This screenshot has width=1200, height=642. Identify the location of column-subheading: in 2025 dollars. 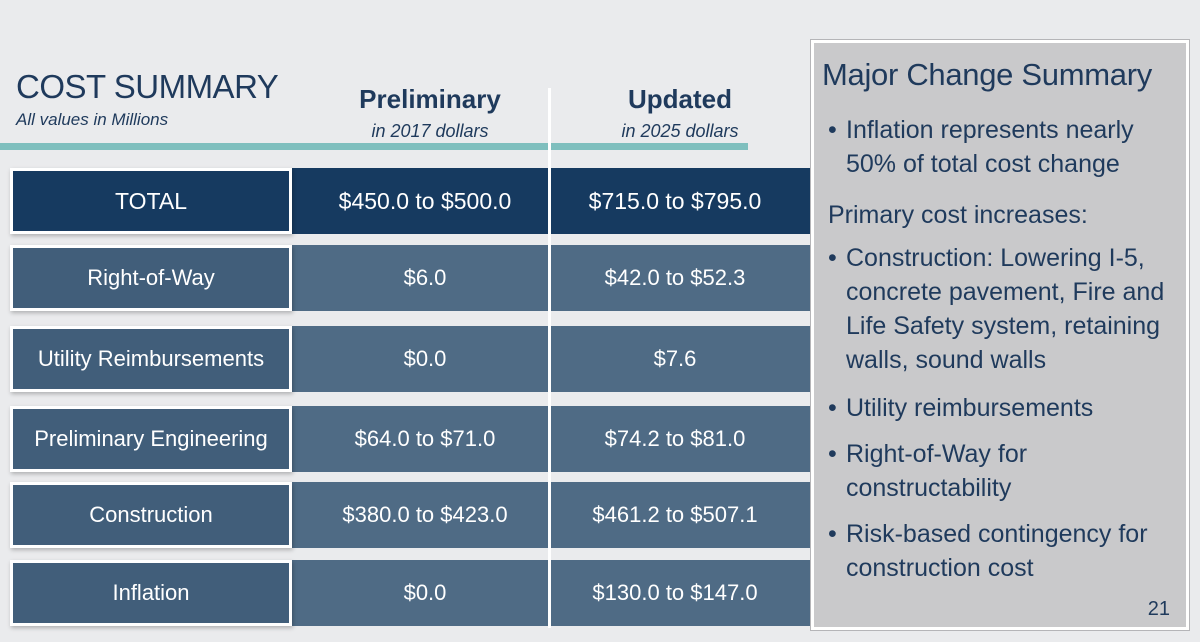
(680, 131).